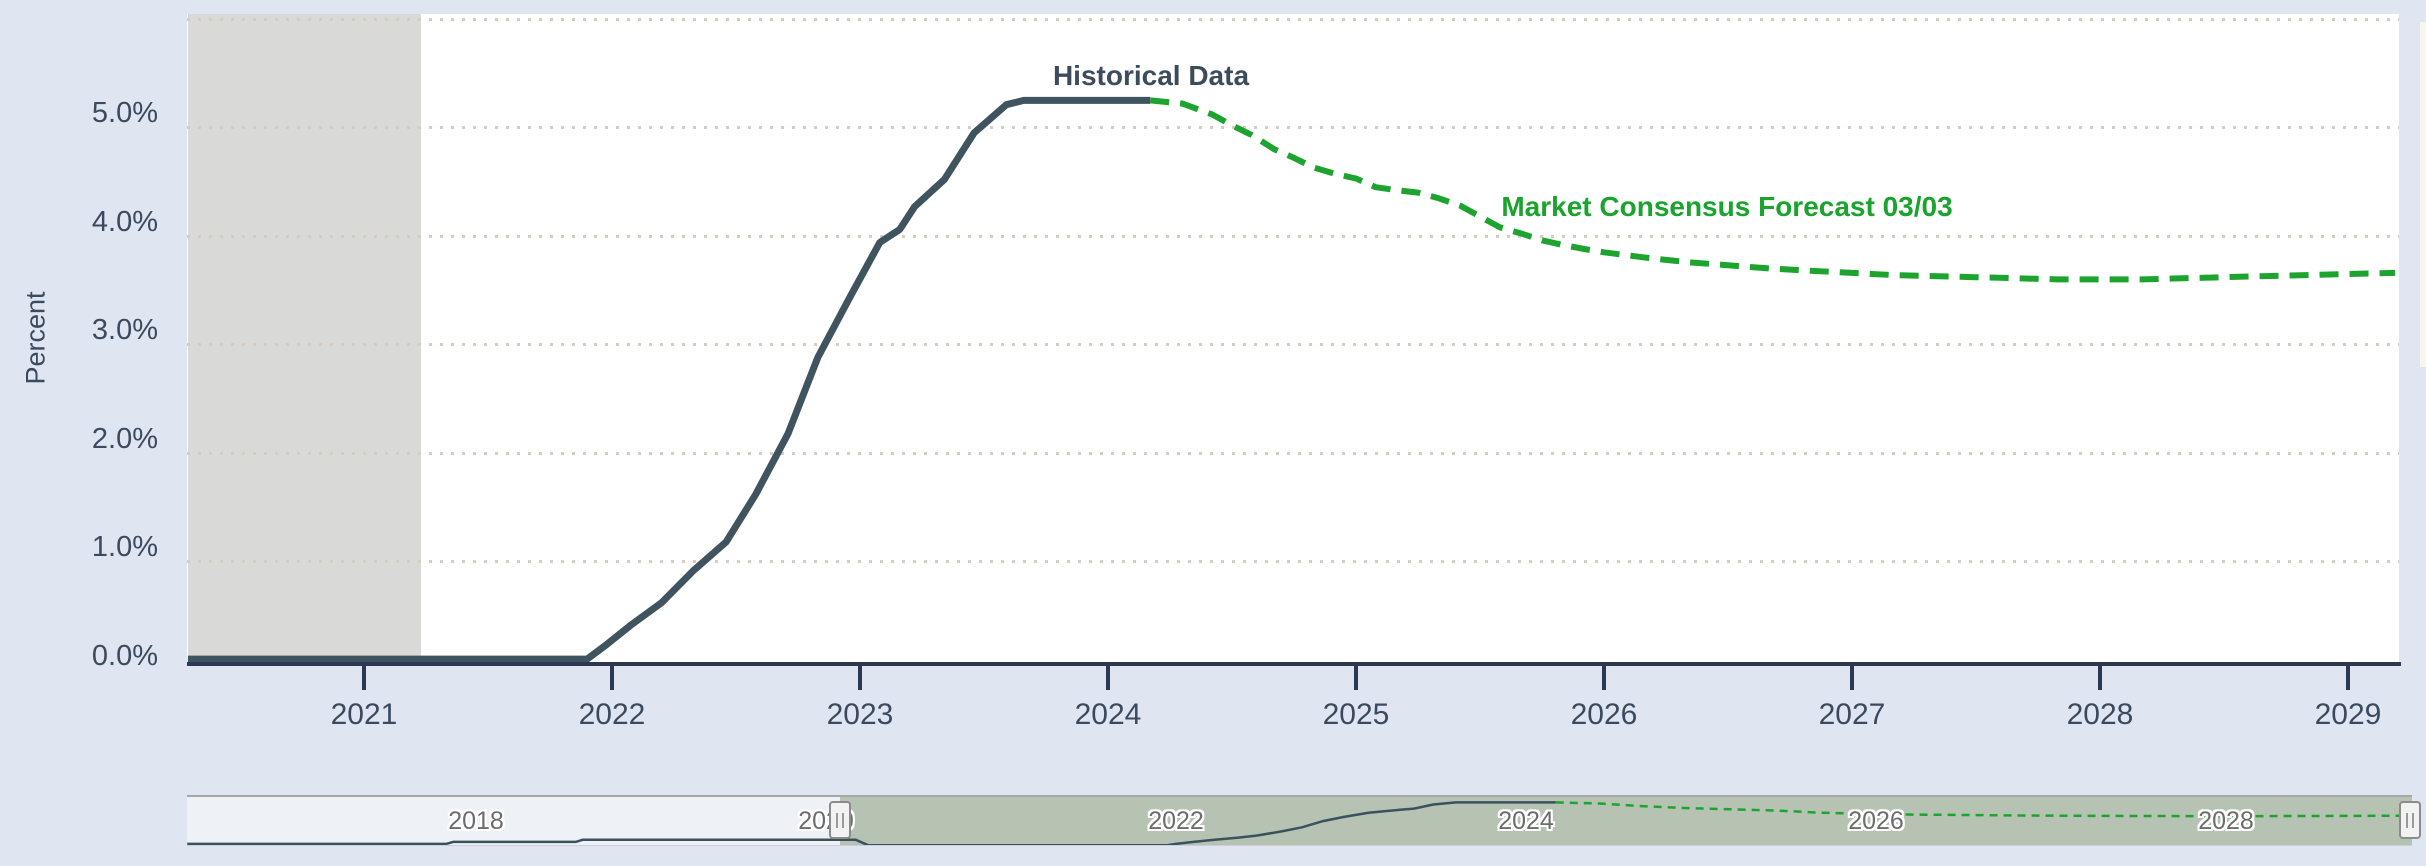 The height and width of the screenshot is (866, 2426). What do you see at coordinates (860, 714) in the screenshot?
I see `x-tick-label: 2023` at bounding box center [860, 714].